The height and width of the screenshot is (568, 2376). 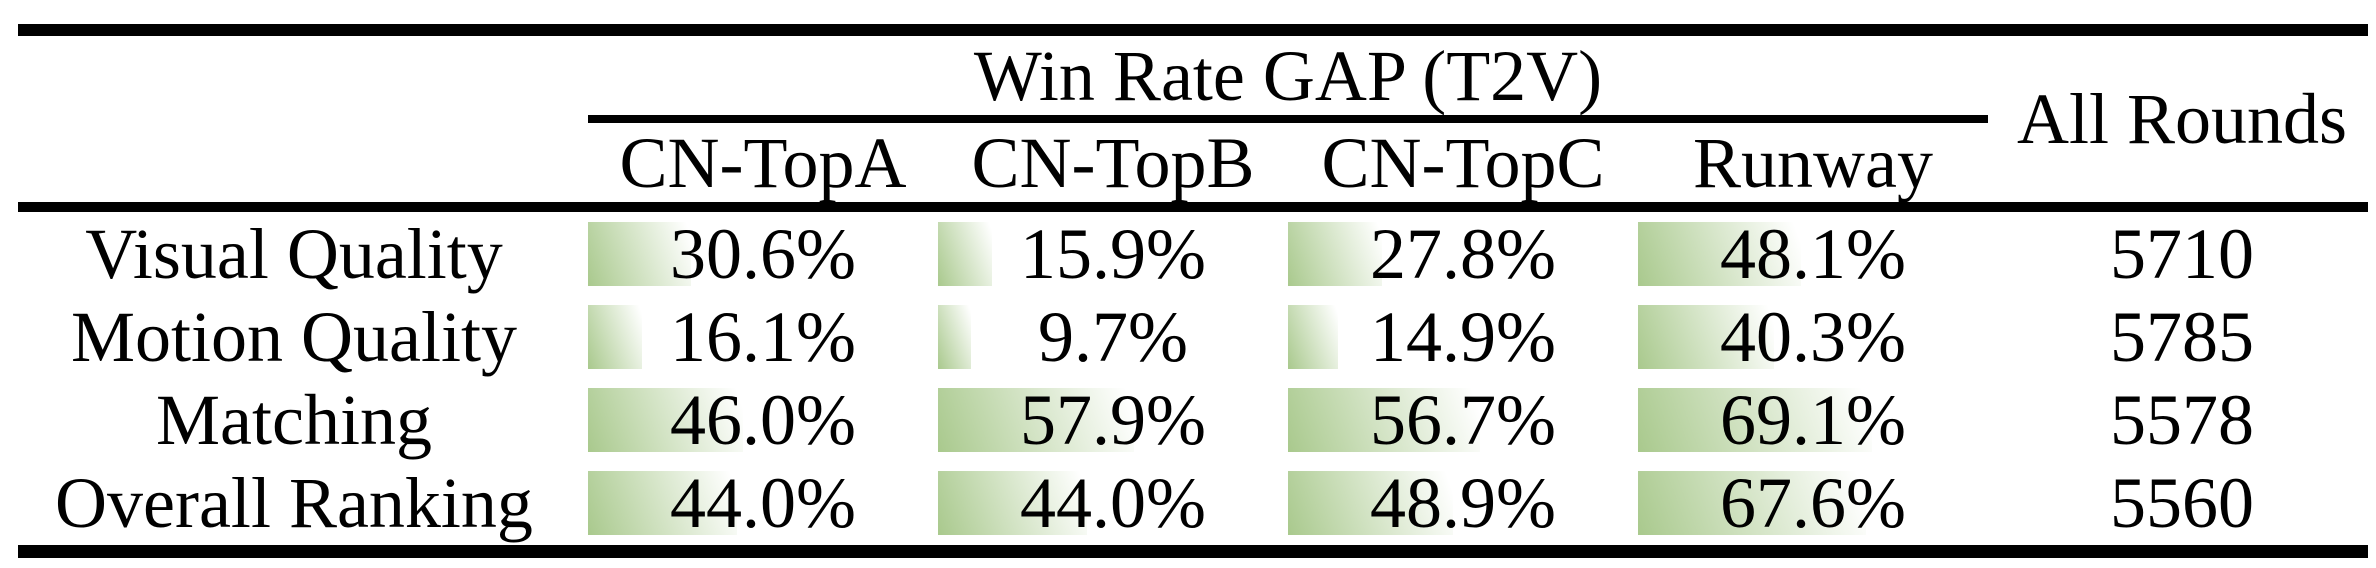 I want to click on column-header-cn-topa: CN-TopA, so click(x=763, y=162).